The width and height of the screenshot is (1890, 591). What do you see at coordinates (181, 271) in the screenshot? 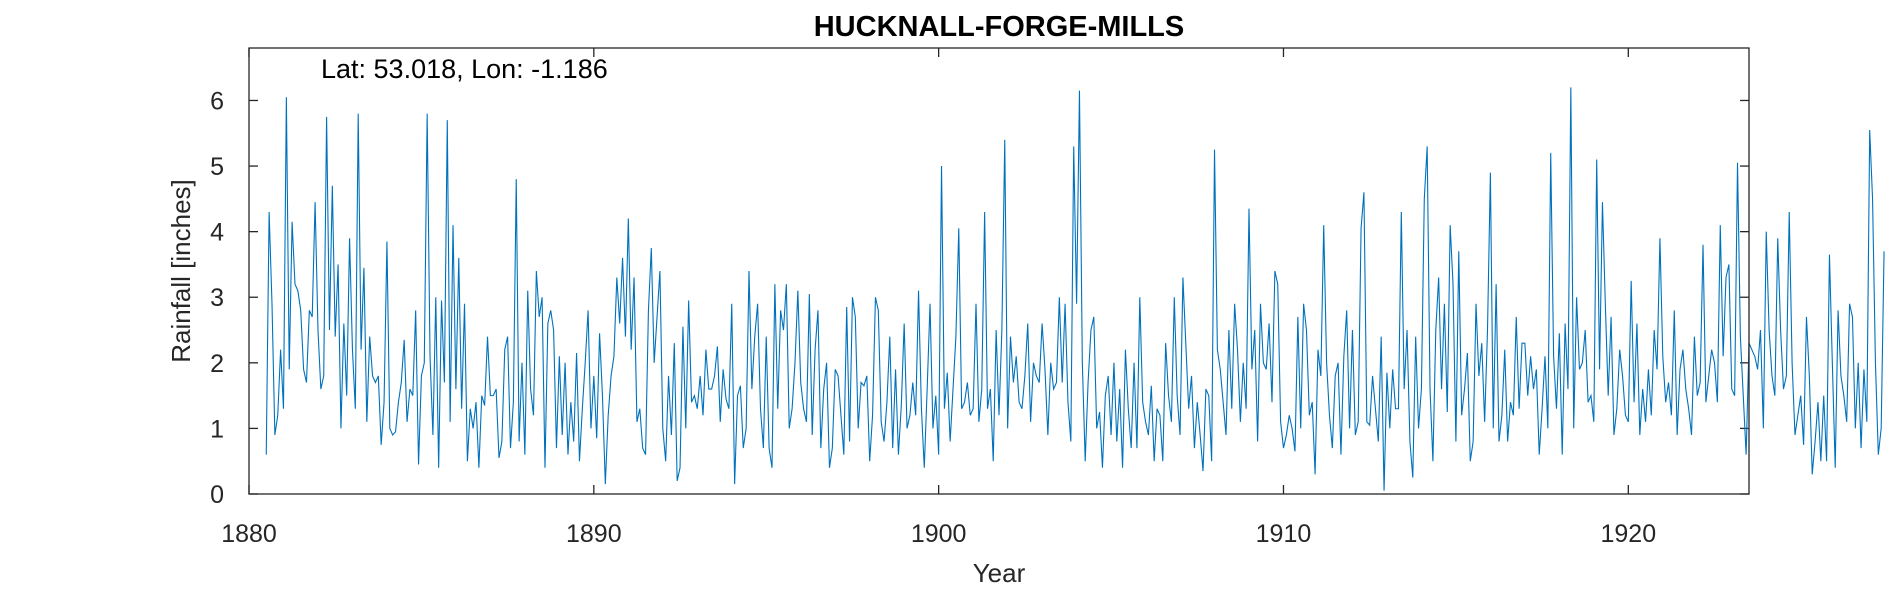
I see `y-axis-label: Rainfall [inches]` at bounding box center [181, 271].